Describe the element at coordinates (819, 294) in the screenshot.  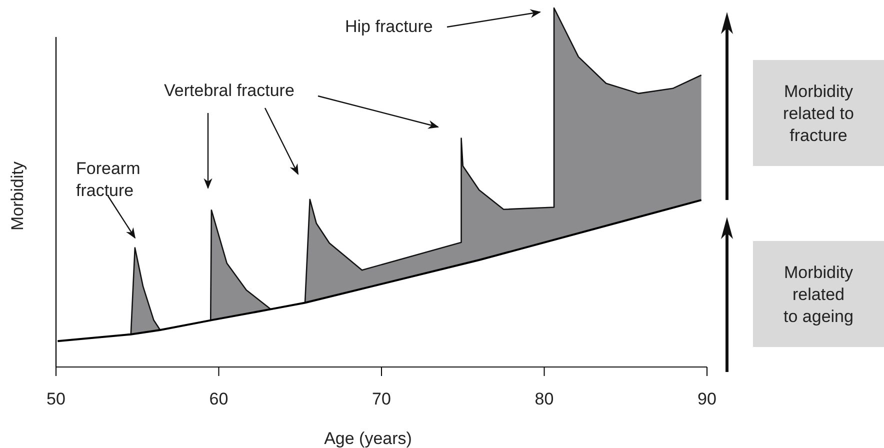
I see `text: Morbidity related to ageing` at that location.